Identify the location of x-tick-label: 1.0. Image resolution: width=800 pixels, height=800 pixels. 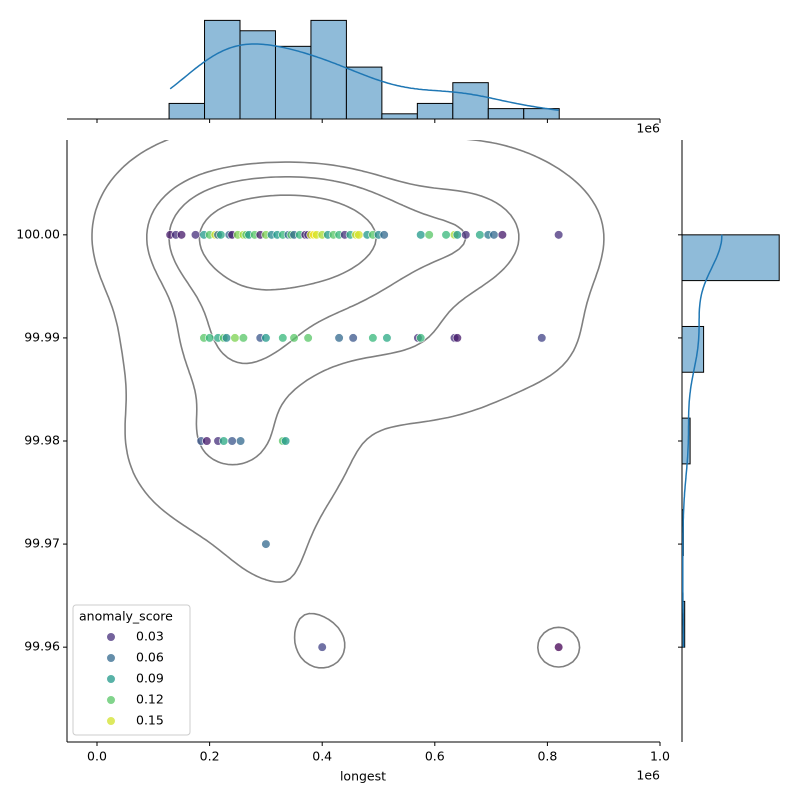
(660, 756).